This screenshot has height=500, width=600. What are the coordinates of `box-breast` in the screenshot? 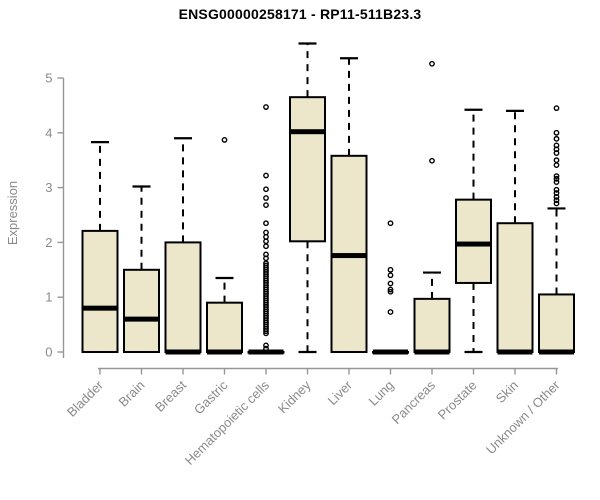 It's located at (183, 297).